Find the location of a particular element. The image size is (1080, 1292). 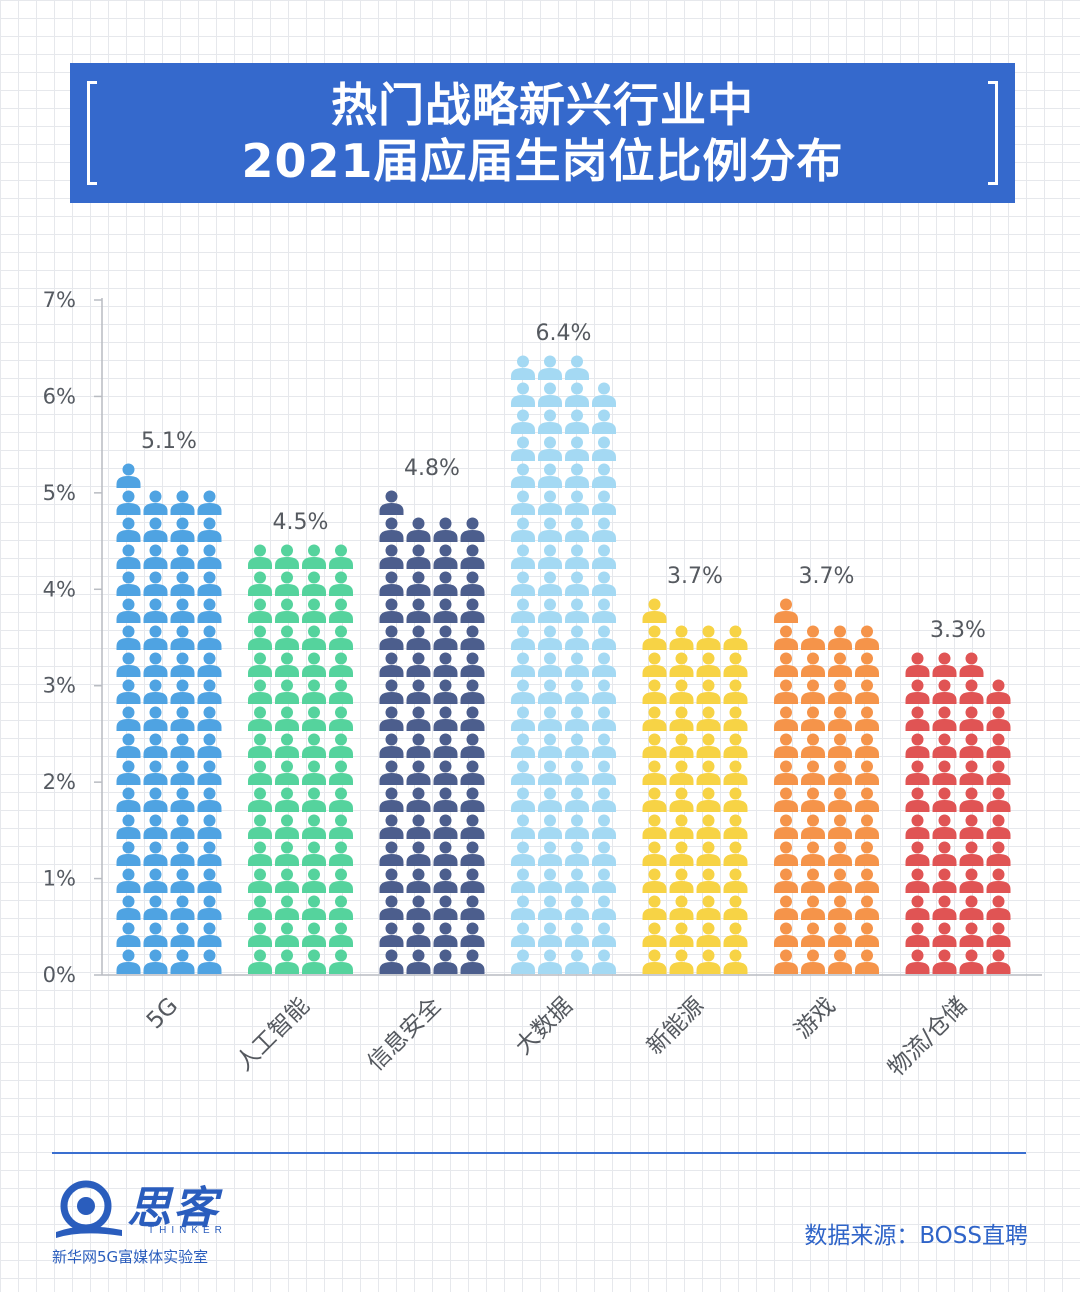

bar-新能源 is located at coordinates (695, 786).